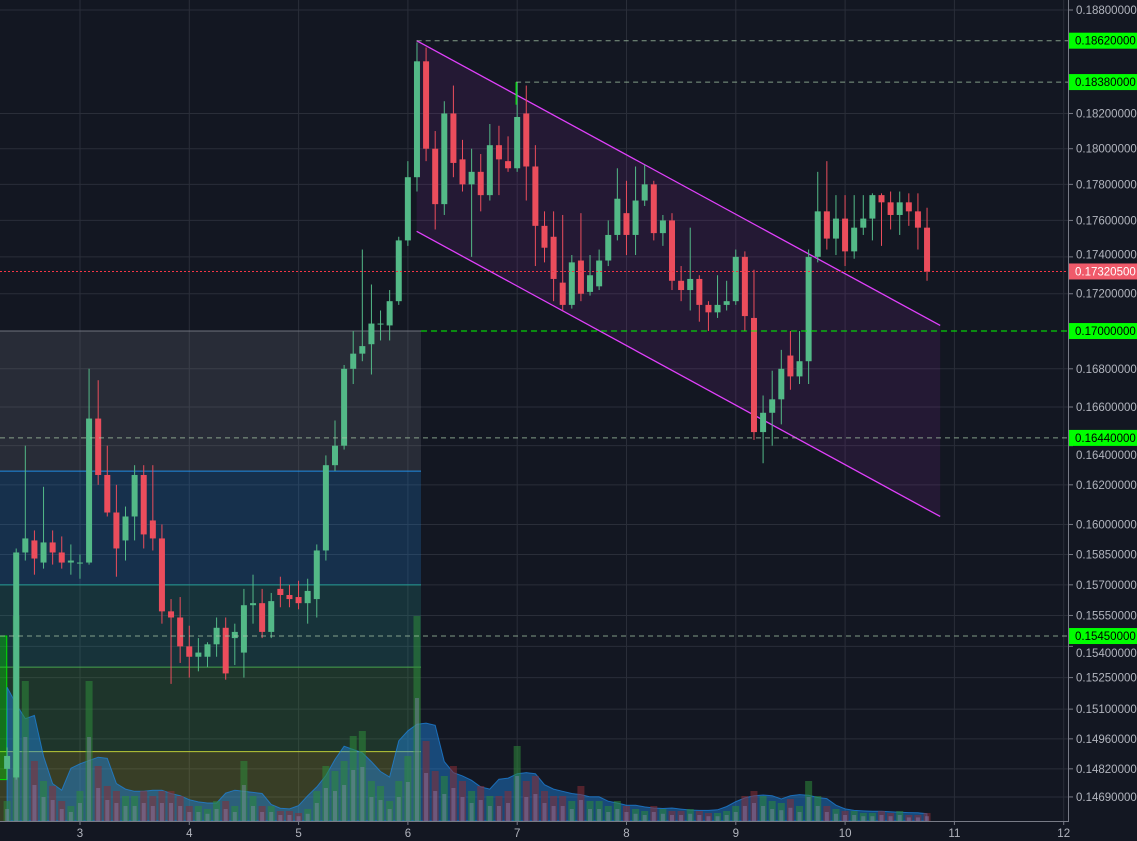 This screenshot has height=841, width=1137. What do you see at coordinates (1106, 255) in the screenshot?
I see `price-tick-label: 0.17400000` at bounding box center [1106, 255].